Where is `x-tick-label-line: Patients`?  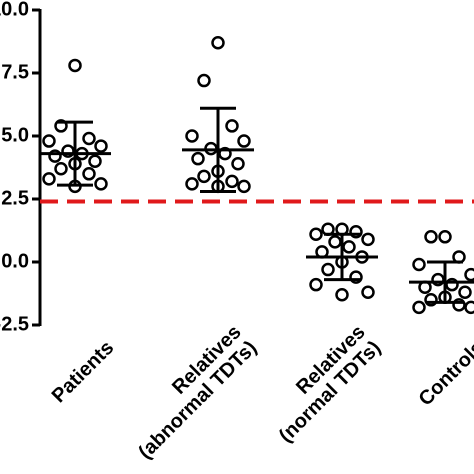
x-tick-label-line: Patients is located at coordinates (83, 372).